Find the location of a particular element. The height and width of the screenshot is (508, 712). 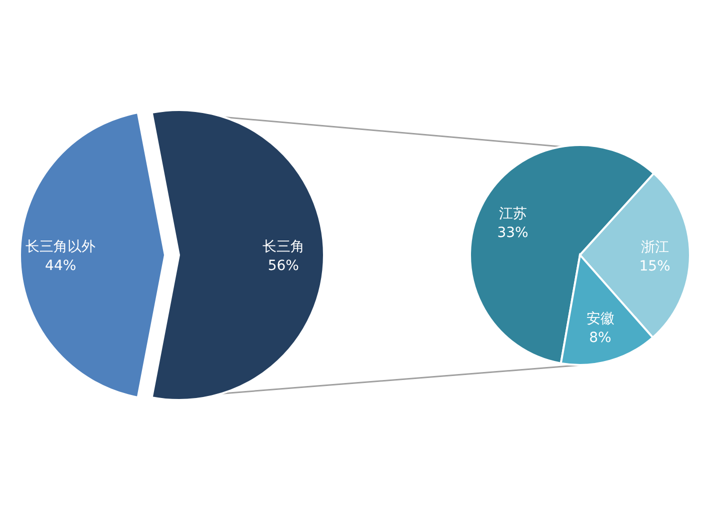

data-label: 15% is located at coordinates (654, 266).